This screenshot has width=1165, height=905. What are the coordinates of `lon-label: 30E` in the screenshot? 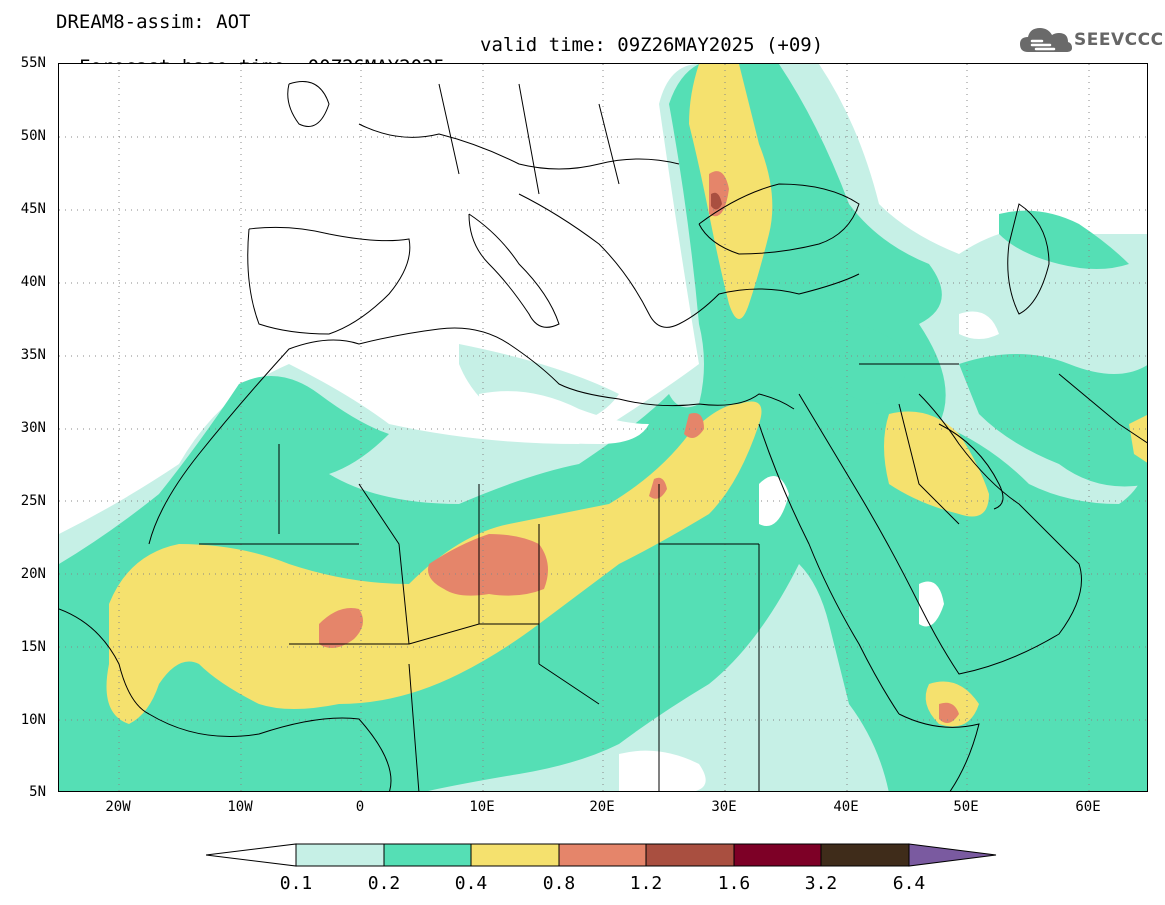 It's located at (724, 807).